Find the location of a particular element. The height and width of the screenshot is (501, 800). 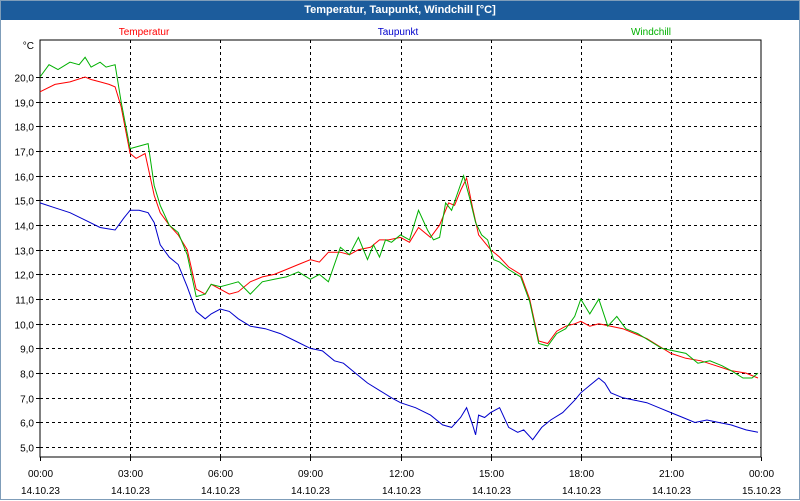

chart-title: Temperatur, Taupunkt, Windchill [°C] is located at coordinates (400, 10).